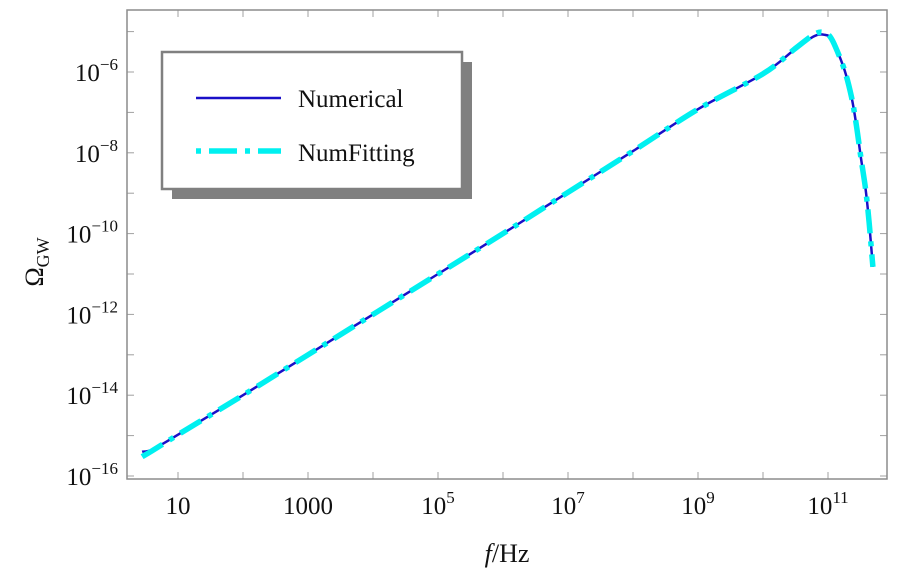 The image size is (900, 575). What do you see at coordinates (178, 506) in the screenshot?
I see `x-tick-label: 10` at bounding box center [178, 506].